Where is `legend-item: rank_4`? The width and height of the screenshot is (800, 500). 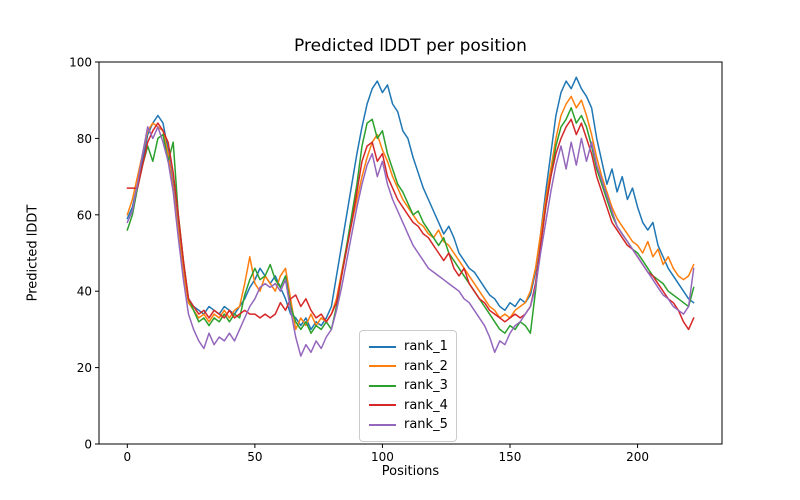
legend-item: rank_4 is located at coordinates (408, 406).